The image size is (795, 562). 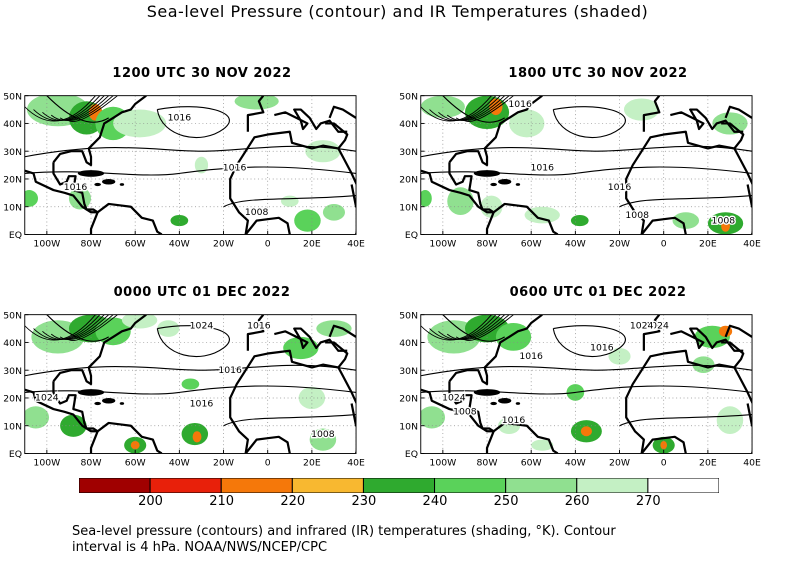 I want to click on colorbar-label: 260, so click(x=577, y=501).